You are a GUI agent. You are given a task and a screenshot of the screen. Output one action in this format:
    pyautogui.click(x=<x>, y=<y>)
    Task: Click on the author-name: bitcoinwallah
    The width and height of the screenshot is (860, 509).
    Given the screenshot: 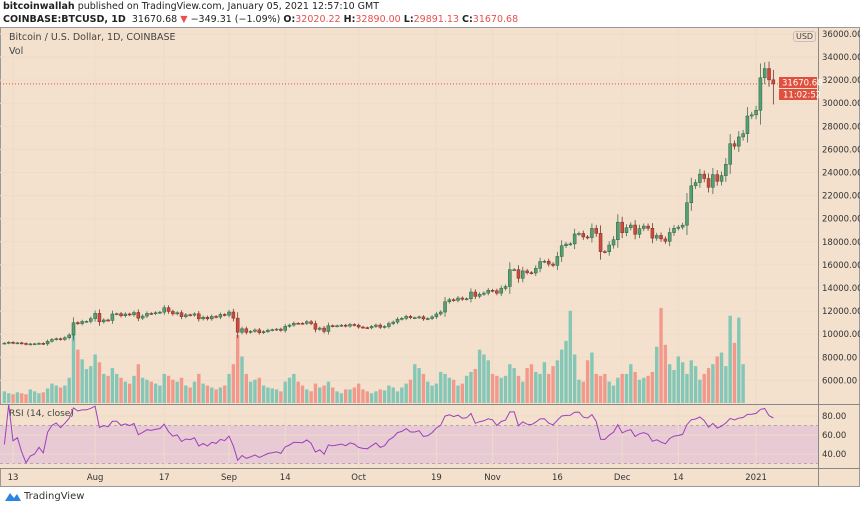 What is the action you would take?
    pyautogui.click(x=39, y=6)
    